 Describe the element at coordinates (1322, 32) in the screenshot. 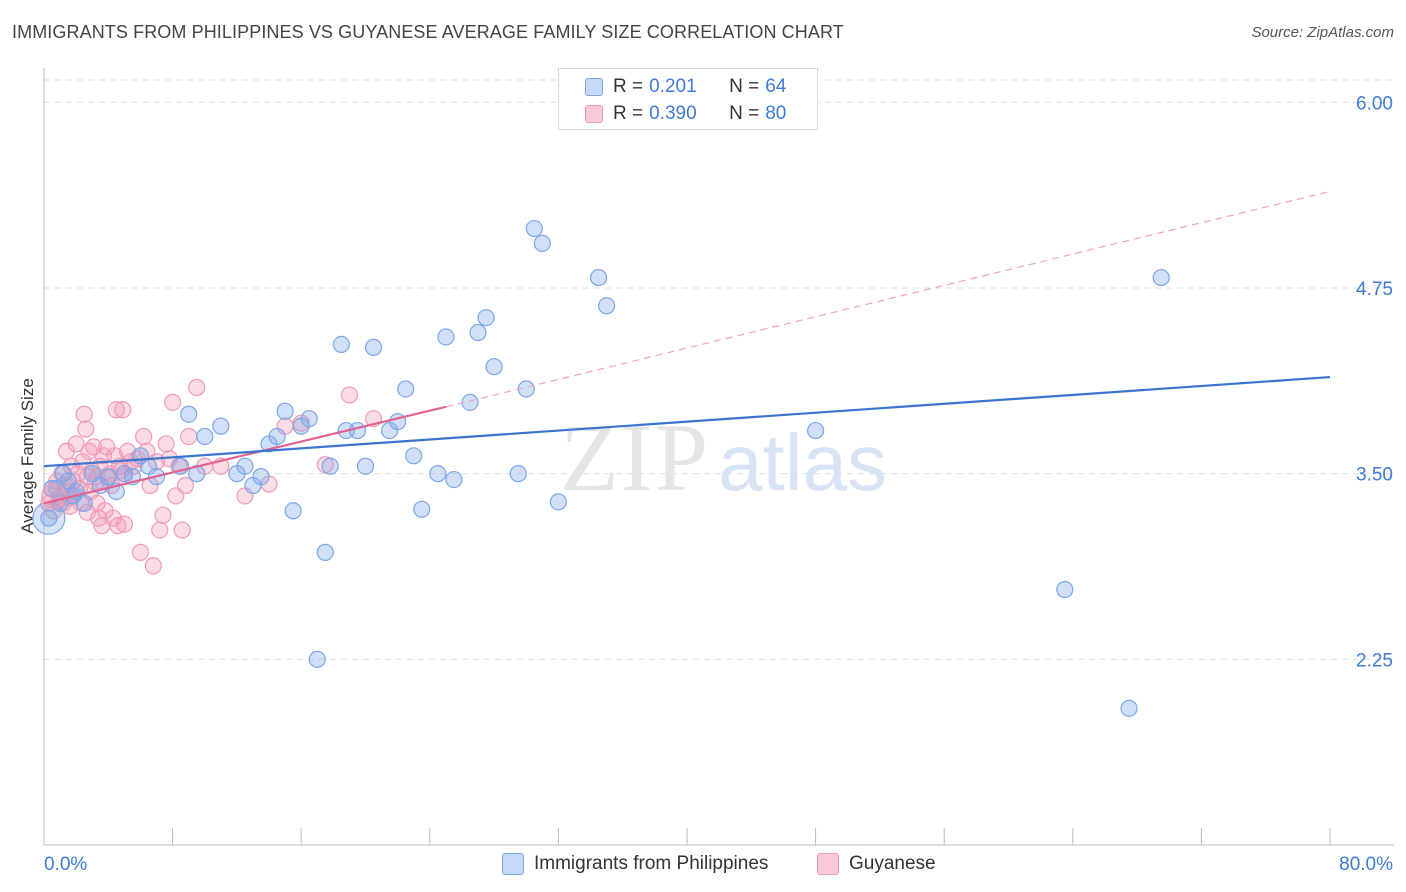

I see `source-credit: Source: ZipAtlas.com` at that location.